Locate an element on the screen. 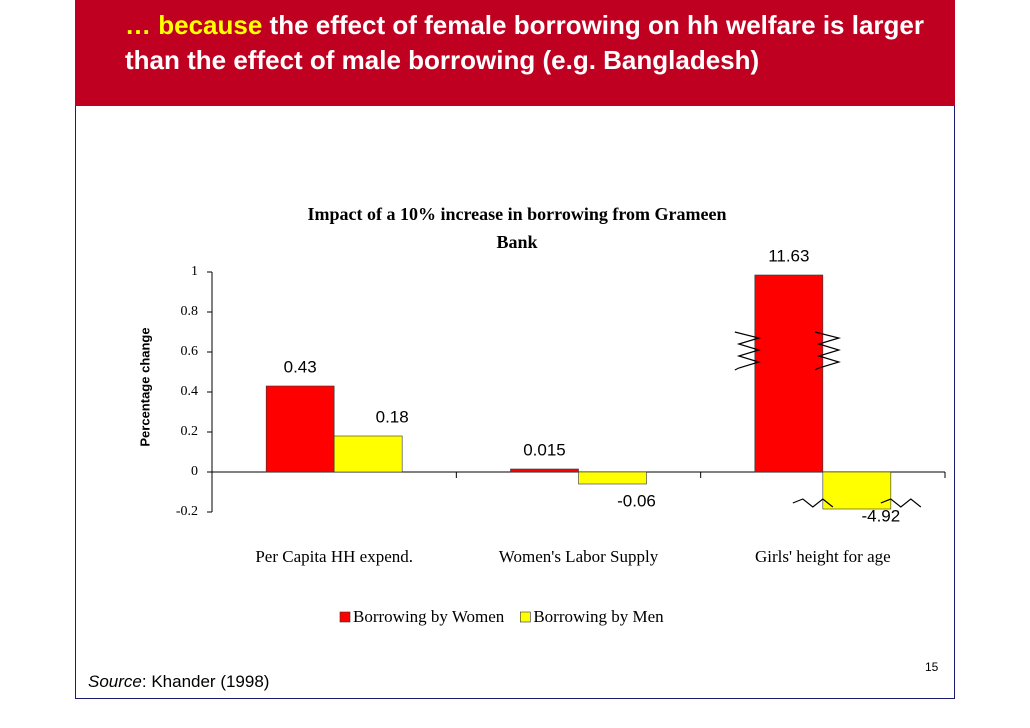  y-axis-label: Percentage change is located at coordinates (144, 386).